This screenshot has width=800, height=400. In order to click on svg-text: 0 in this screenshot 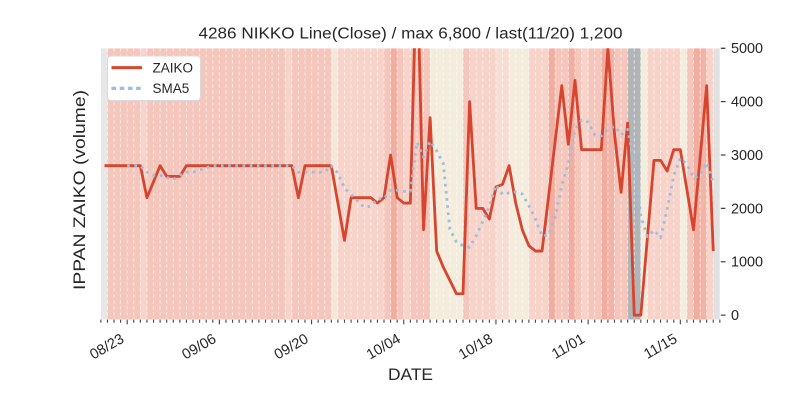, I will do `click(735, 316)`.